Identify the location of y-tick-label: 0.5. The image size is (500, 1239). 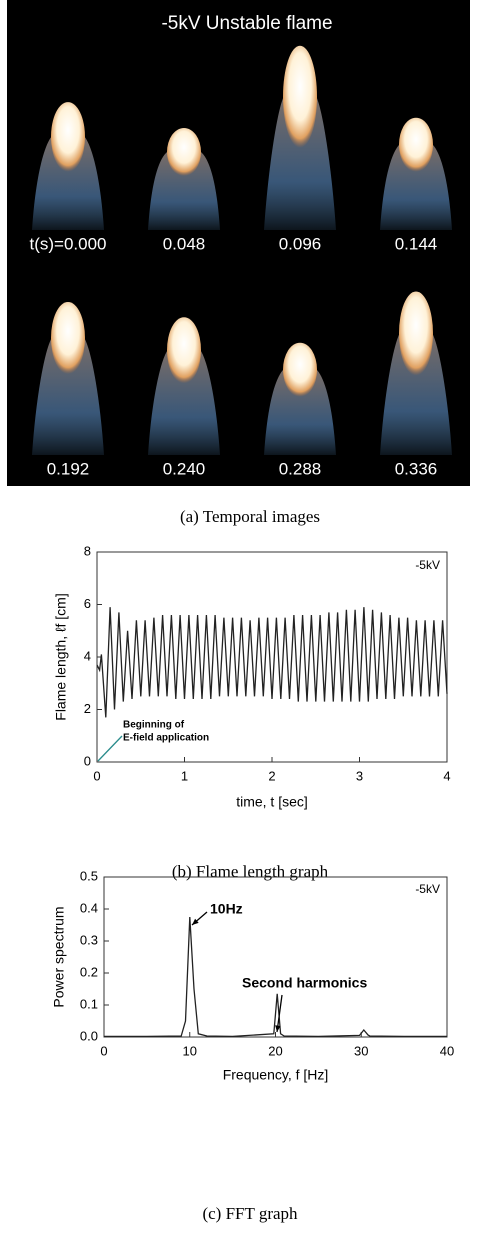
(89, 875).